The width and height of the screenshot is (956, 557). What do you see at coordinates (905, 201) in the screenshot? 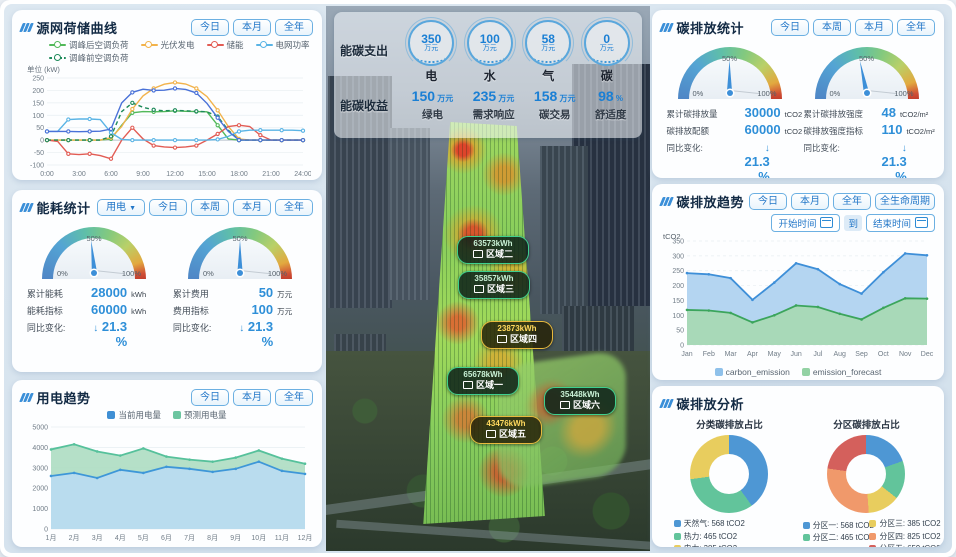
I see `carbon-trend-range-button-3: 全生命周期` at bounding box center [905, 201].